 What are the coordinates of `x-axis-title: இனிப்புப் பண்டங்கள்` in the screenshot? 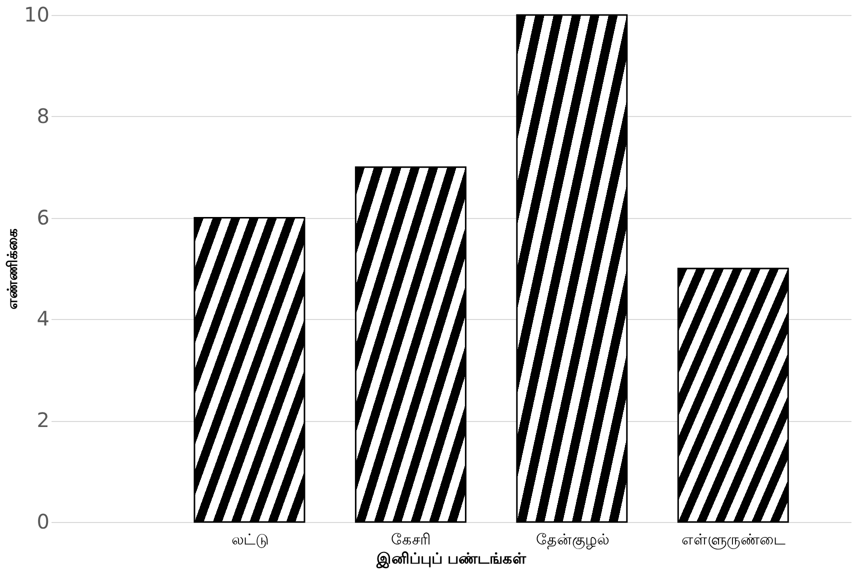 It's located at (451, 559).